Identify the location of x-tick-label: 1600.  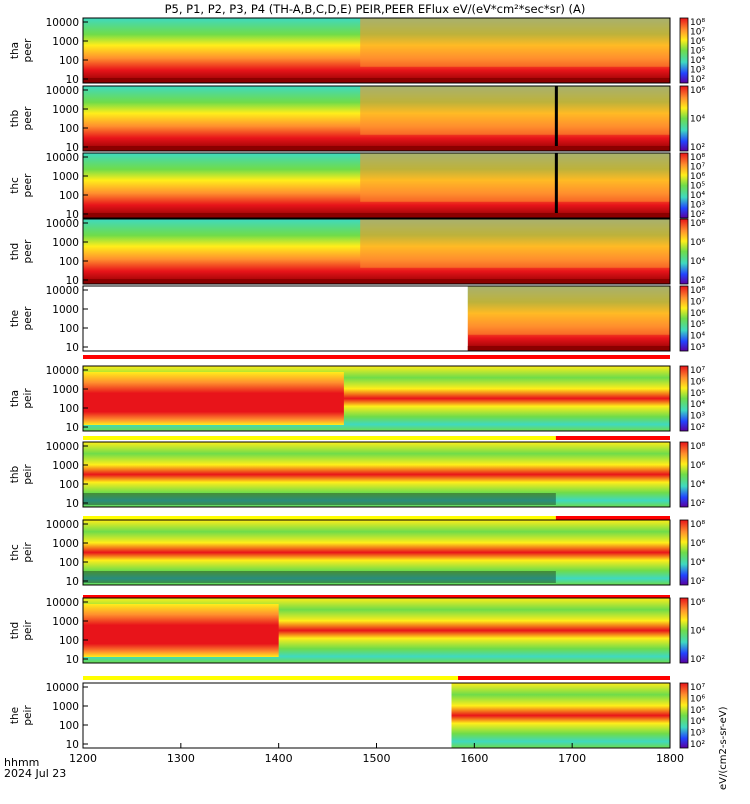
(474, 758).